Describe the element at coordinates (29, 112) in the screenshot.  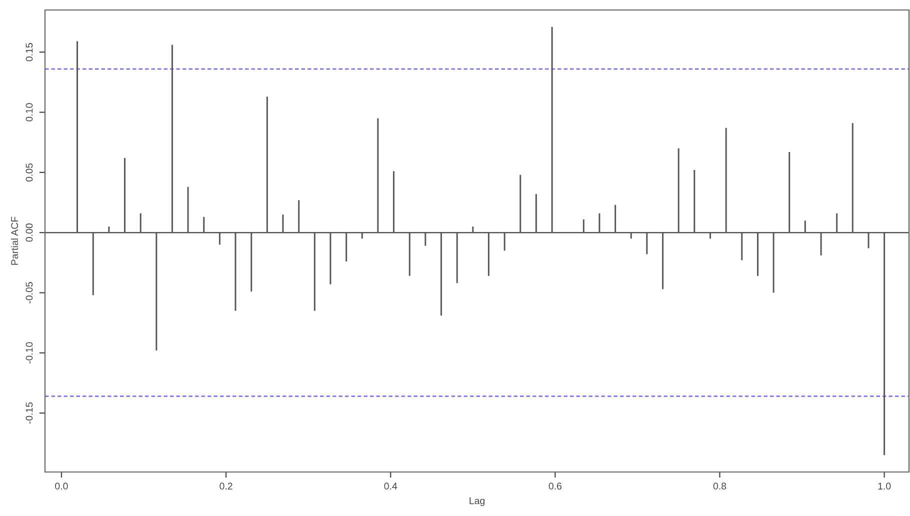
I see `y-tick-label: 0.10` at that location.